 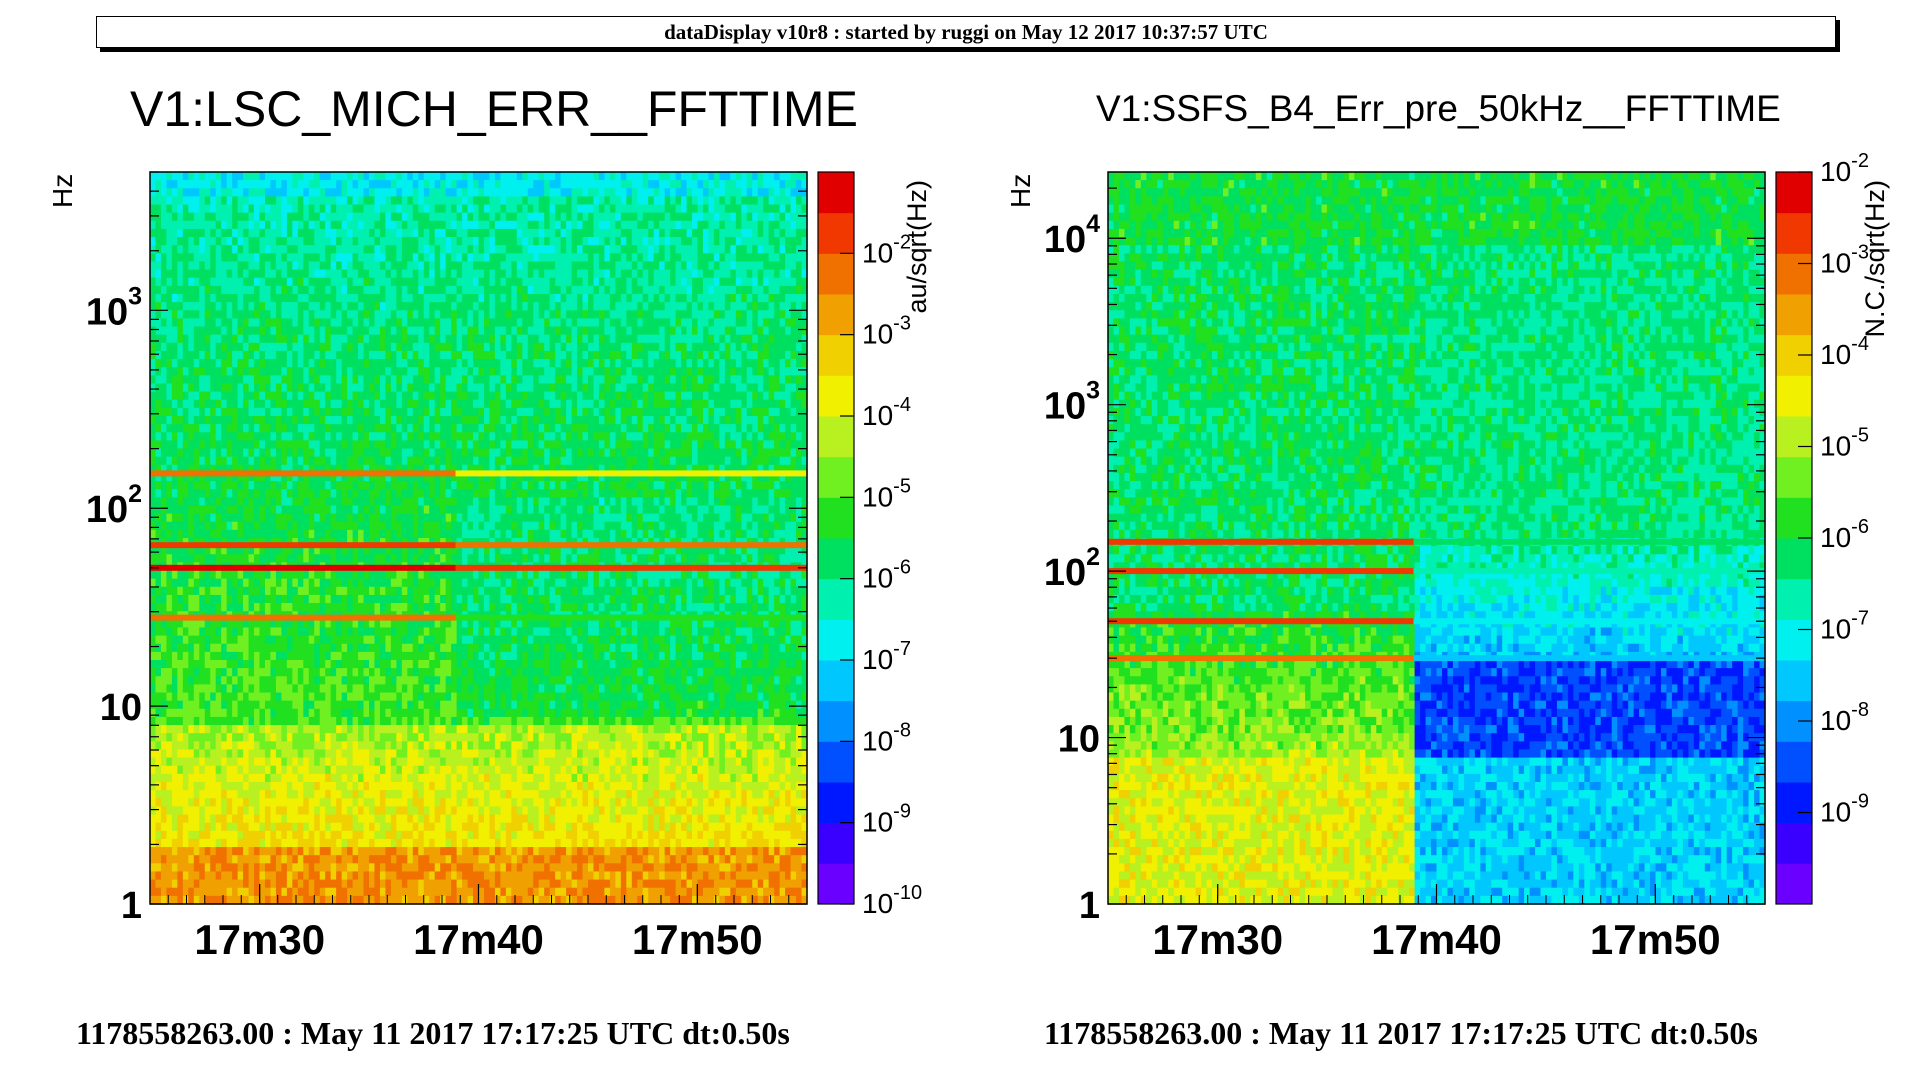 I want to click on y-tick-label: 10⁴, so click(x=1072, y=235).